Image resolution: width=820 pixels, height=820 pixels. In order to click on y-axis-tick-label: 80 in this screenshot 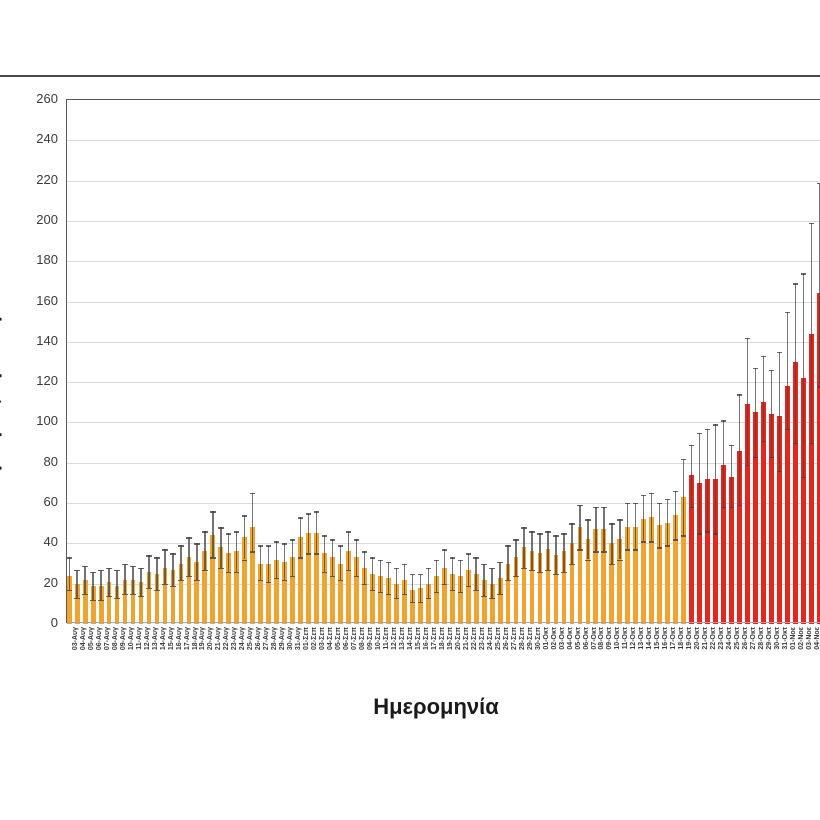, I will do `click(50, 461)`.